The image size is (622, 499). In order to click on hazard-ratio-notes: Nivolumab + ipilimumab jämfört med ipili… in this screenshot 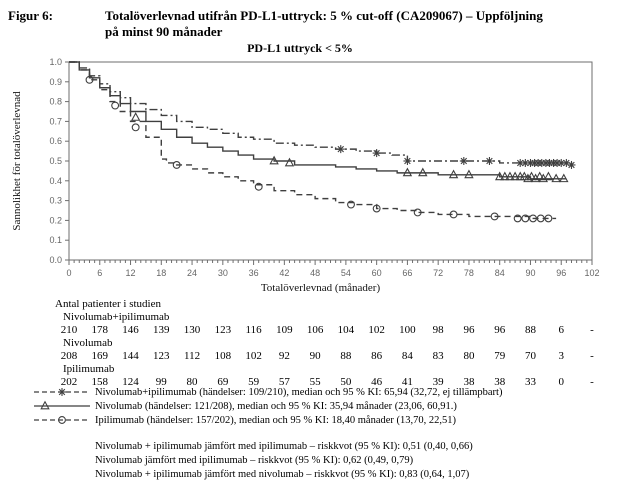, I will do `click(284, 461)`.